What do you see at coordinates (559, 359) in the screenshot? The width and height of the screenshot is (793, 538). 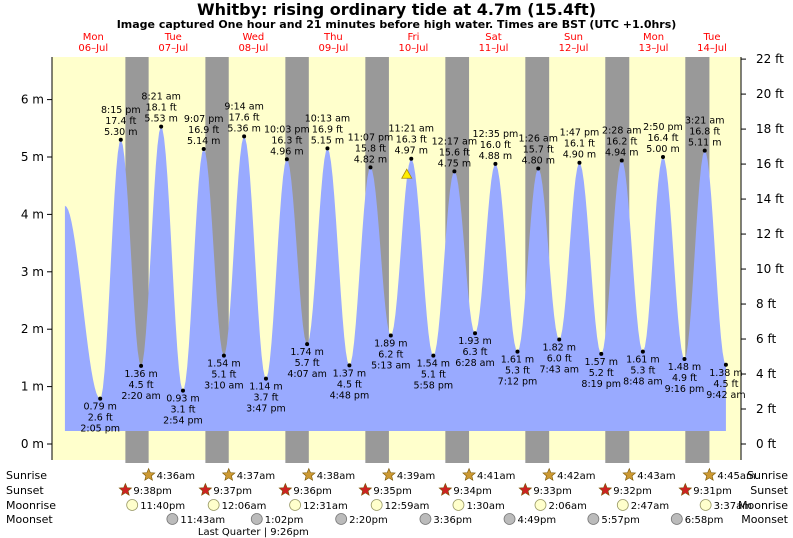 I see `low-tide-label: 6.0 ft` at bounding box center [559, 359].